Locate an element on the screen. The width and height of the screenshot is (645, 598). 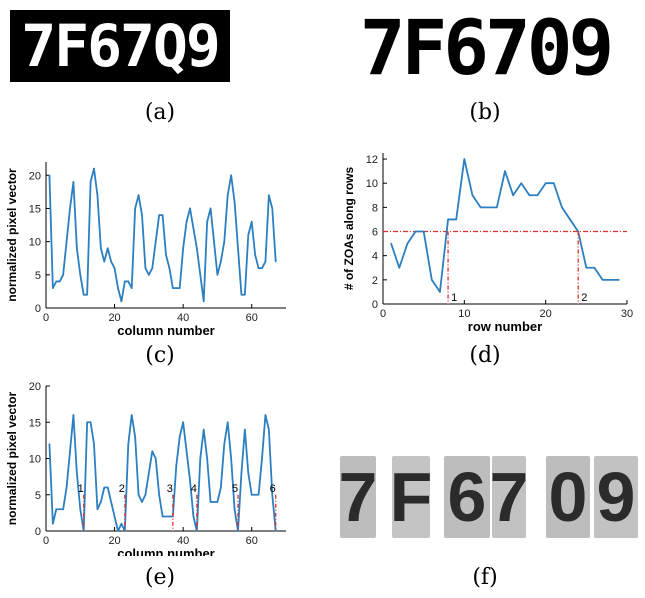
caption-e: (e) is located at coordinates (160, 577).